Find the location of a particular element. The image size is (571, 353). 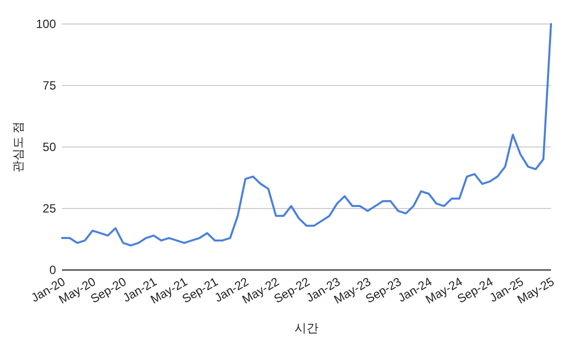

y-tick-label: 50 is located at coordinates (49, 147).